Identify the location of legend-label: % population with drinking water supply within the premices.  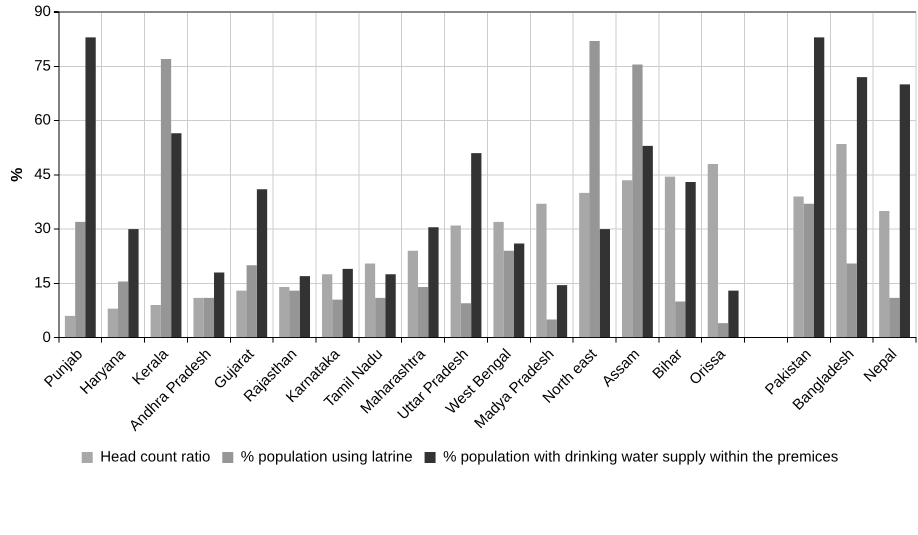
(640, 457).